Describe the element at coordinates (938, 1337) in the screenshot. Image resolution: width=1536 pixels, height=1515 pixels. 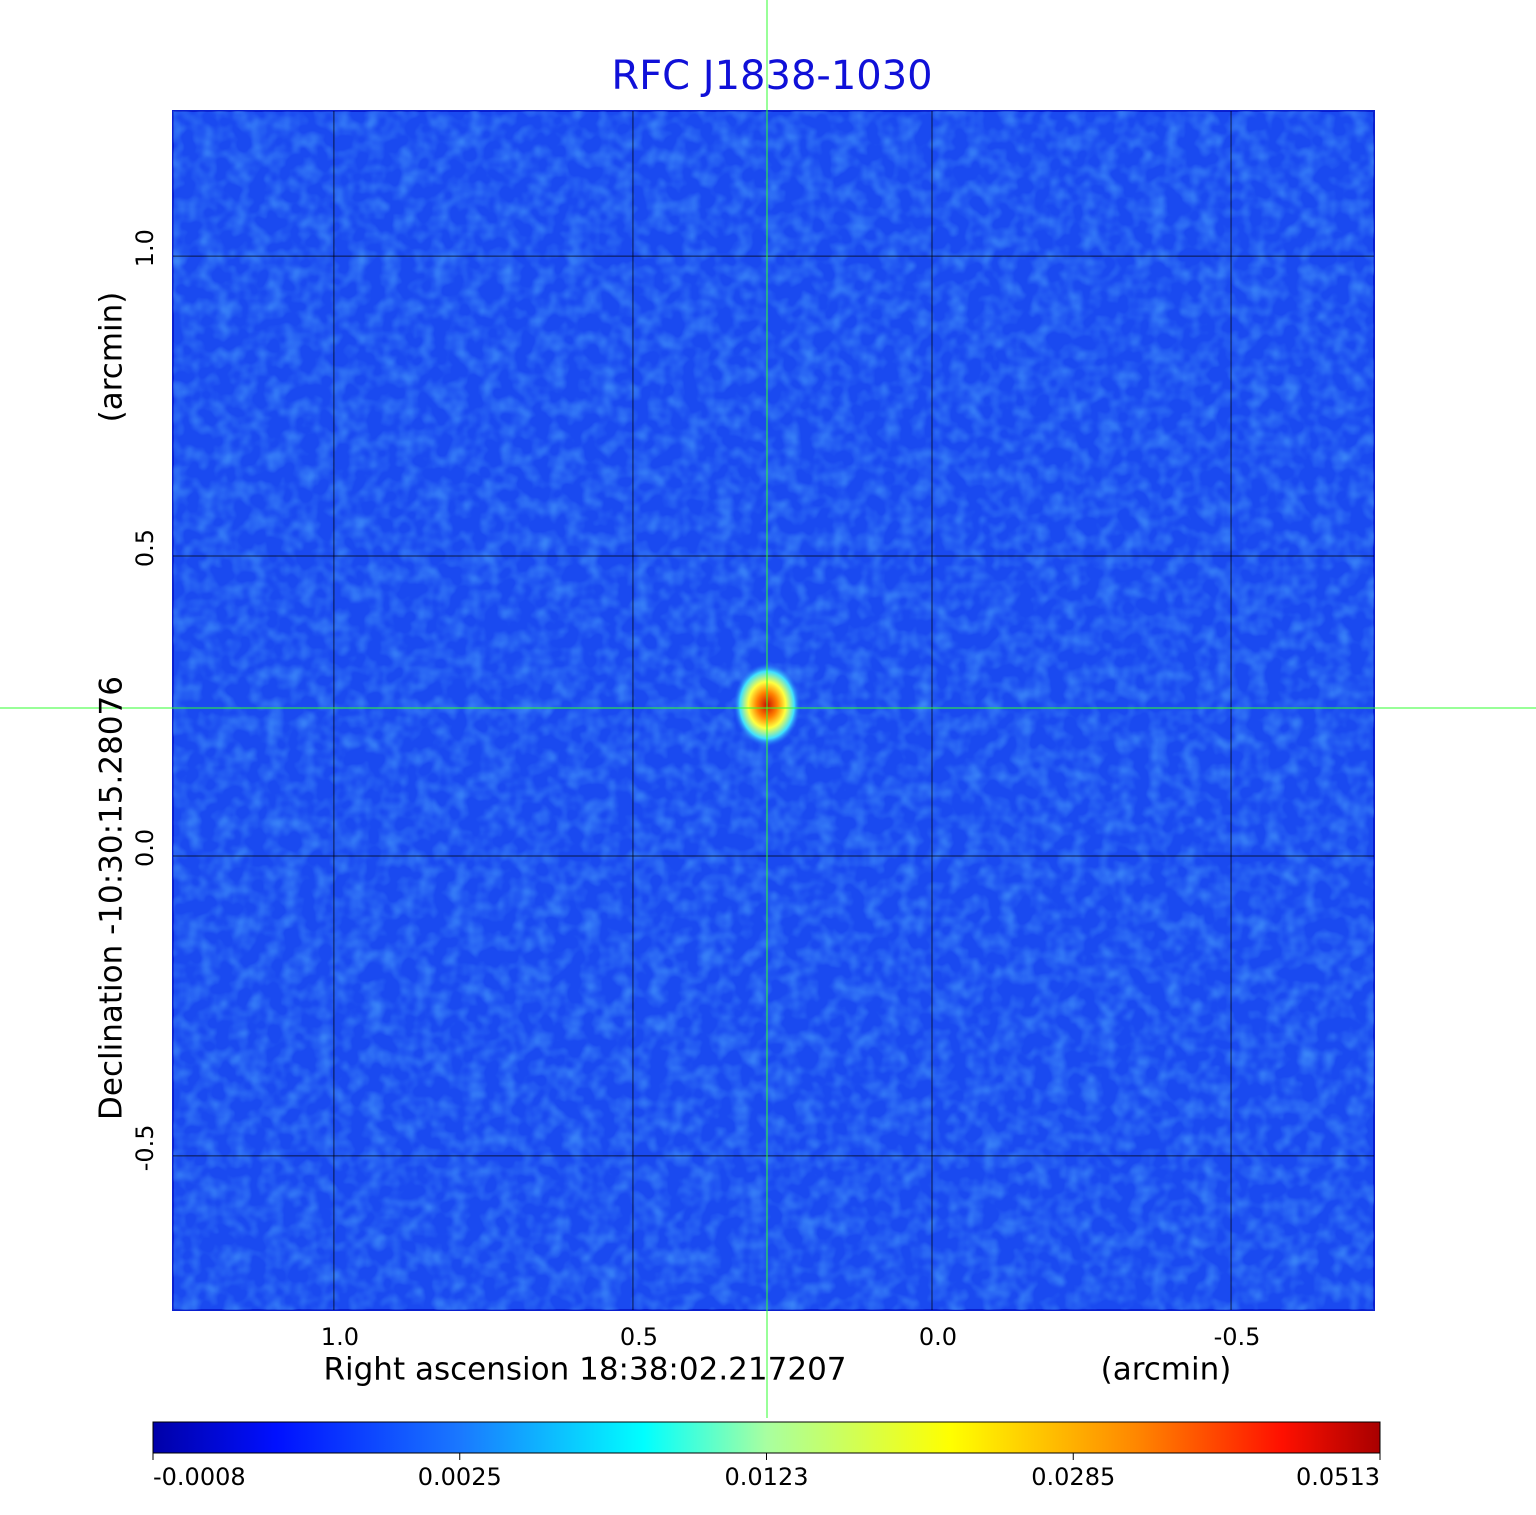
I see `x-tick-label: 0.0` at that location.